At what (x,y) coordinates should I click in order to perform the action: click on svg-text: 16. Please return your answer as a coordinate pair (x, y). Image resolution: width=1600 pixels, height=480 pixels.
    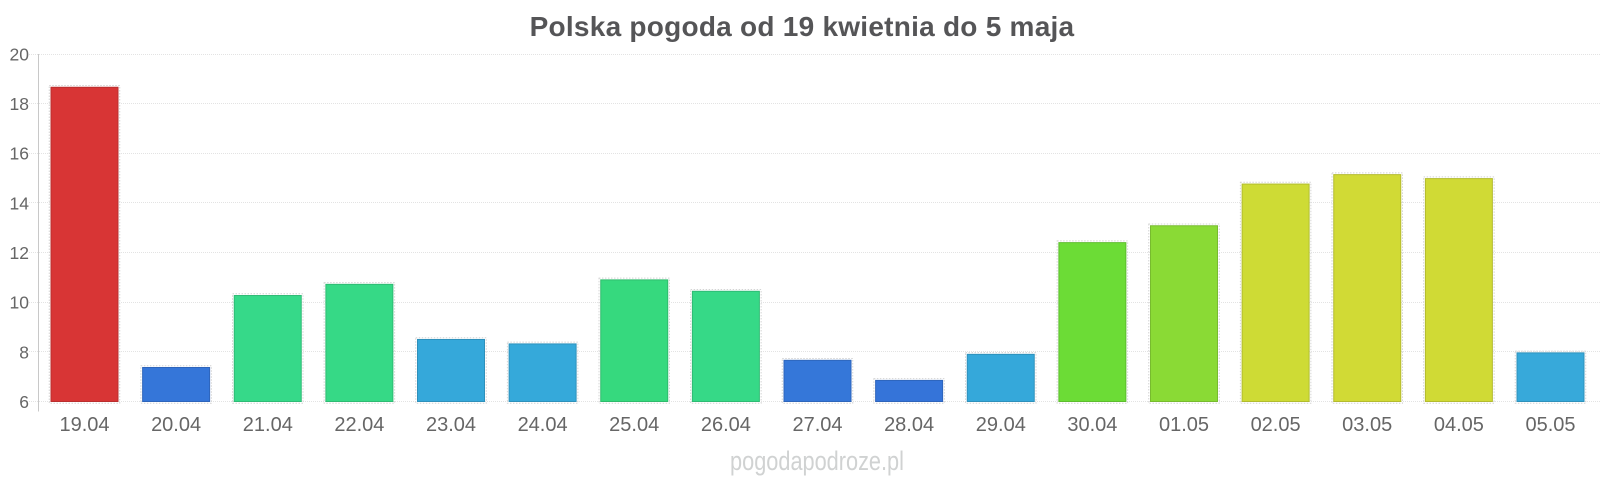
    Looking at the image, I should click on (19, 154).